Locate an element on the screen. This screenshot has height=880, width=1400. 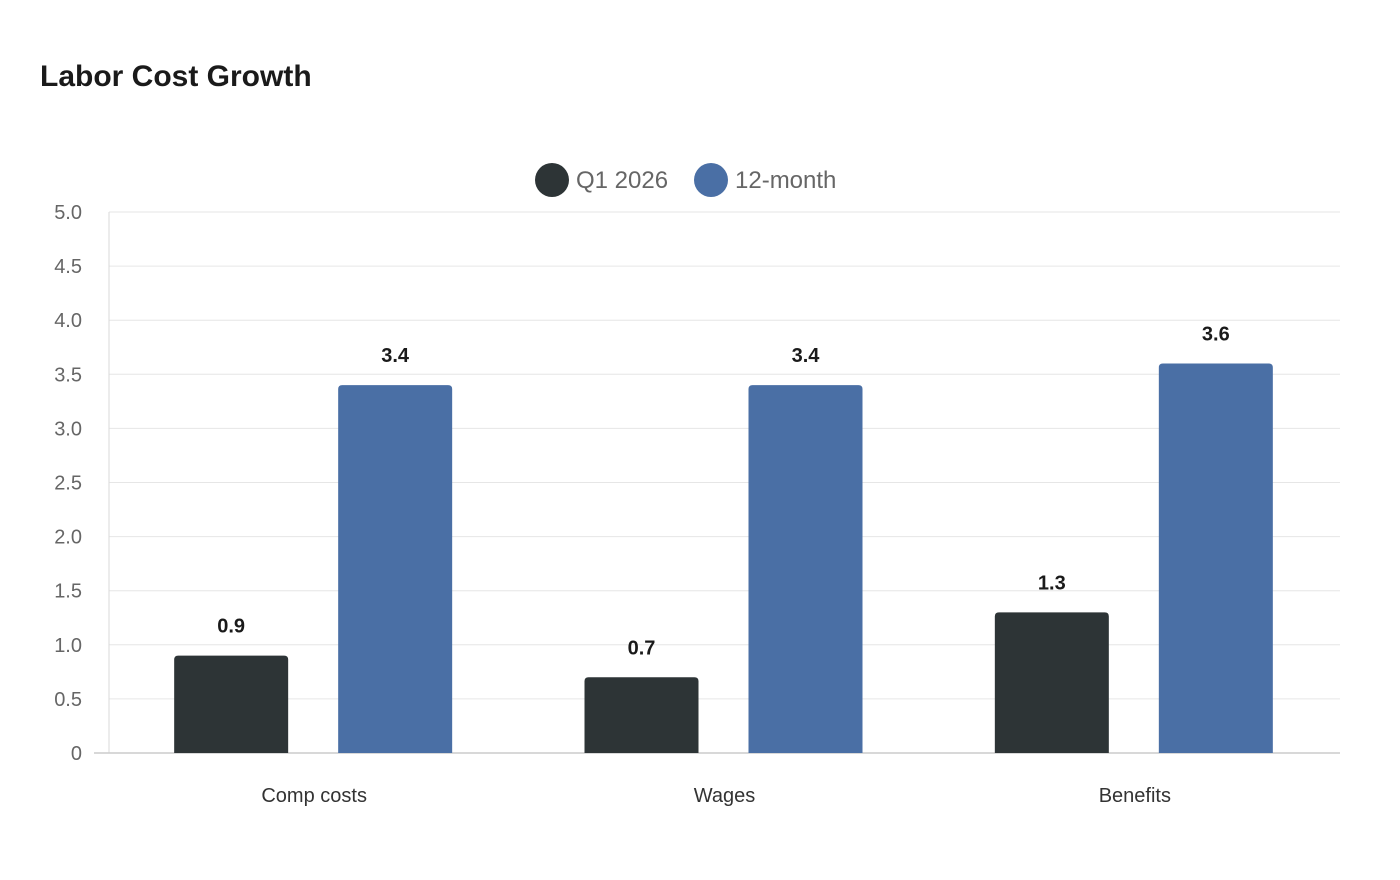
bar-12-month-wages is located at coordinates (805, 569).